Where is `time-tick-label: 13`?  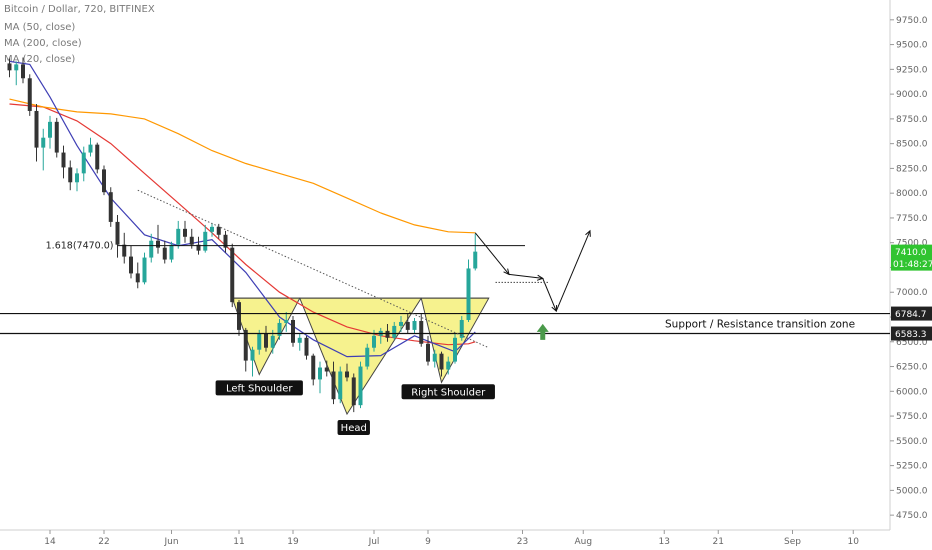
time-tick-label: 13 is located at coordinates (664, 542).